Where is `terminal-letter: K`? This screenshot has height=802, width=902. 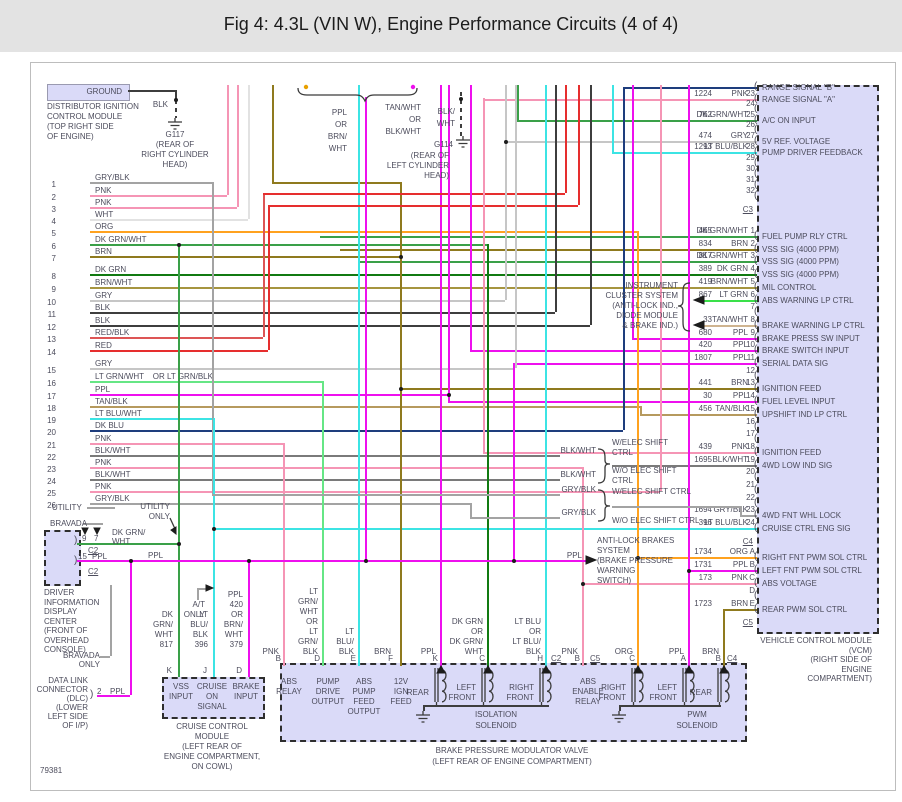 terminal-letter: K is located at coordinates (169, 670).